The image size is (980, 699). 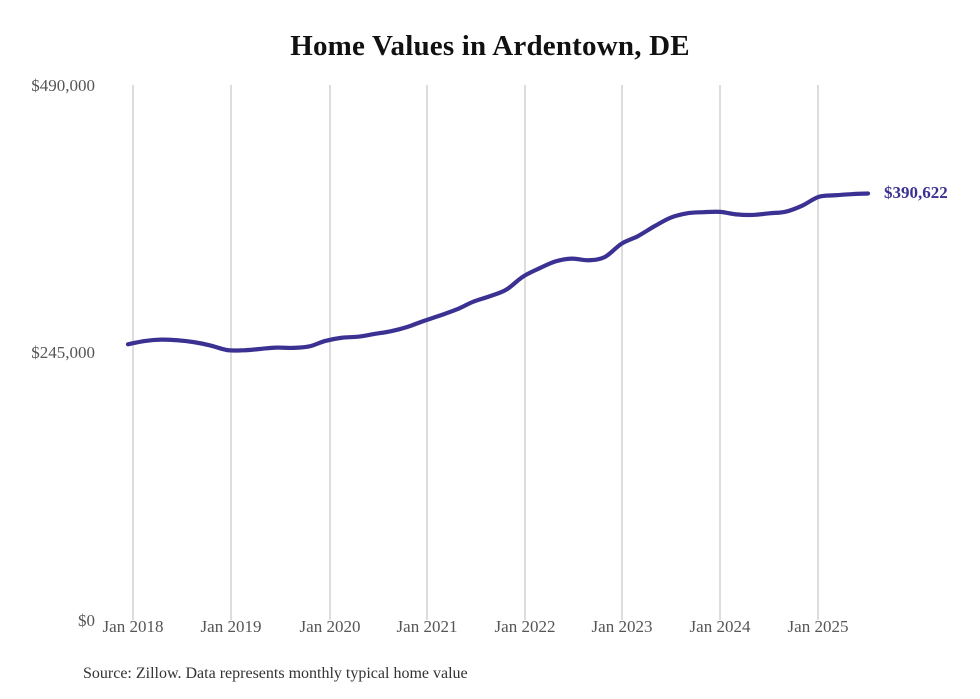 What do you see at coordinates (427, 626) in the screenshot?
I see `x-tick-label: Jan 2021` at bounding box center [427, 626].